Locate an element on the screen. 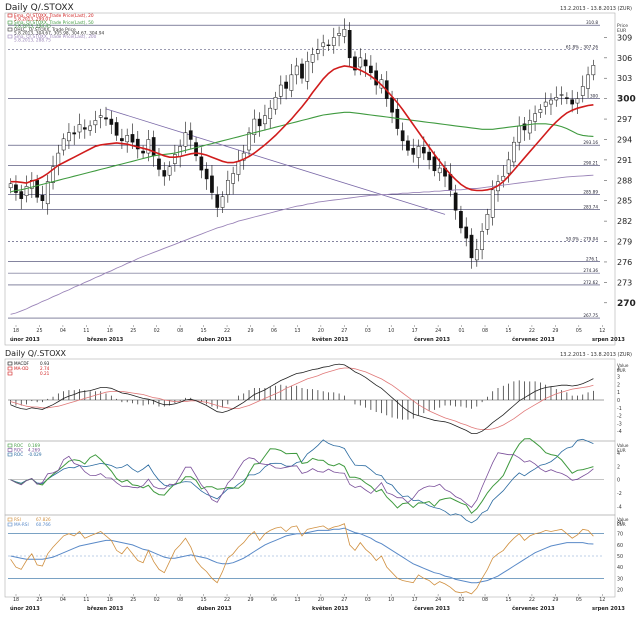 This screenshot has height=622, width=640. x-month-label: červen 2013 is located at coordinates (432, 608).